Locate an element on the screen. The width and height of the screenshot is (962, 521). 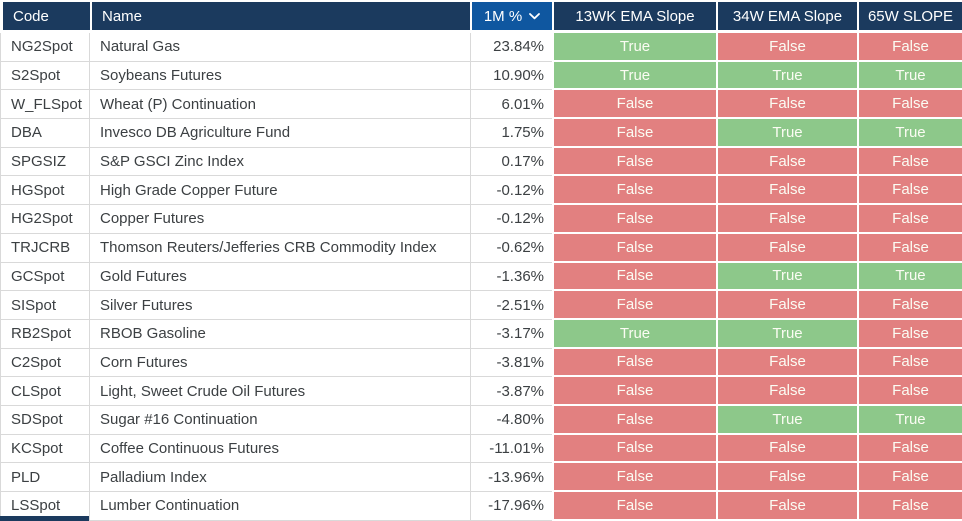
cell-code: SISpot is located at coordinates (45, 305).